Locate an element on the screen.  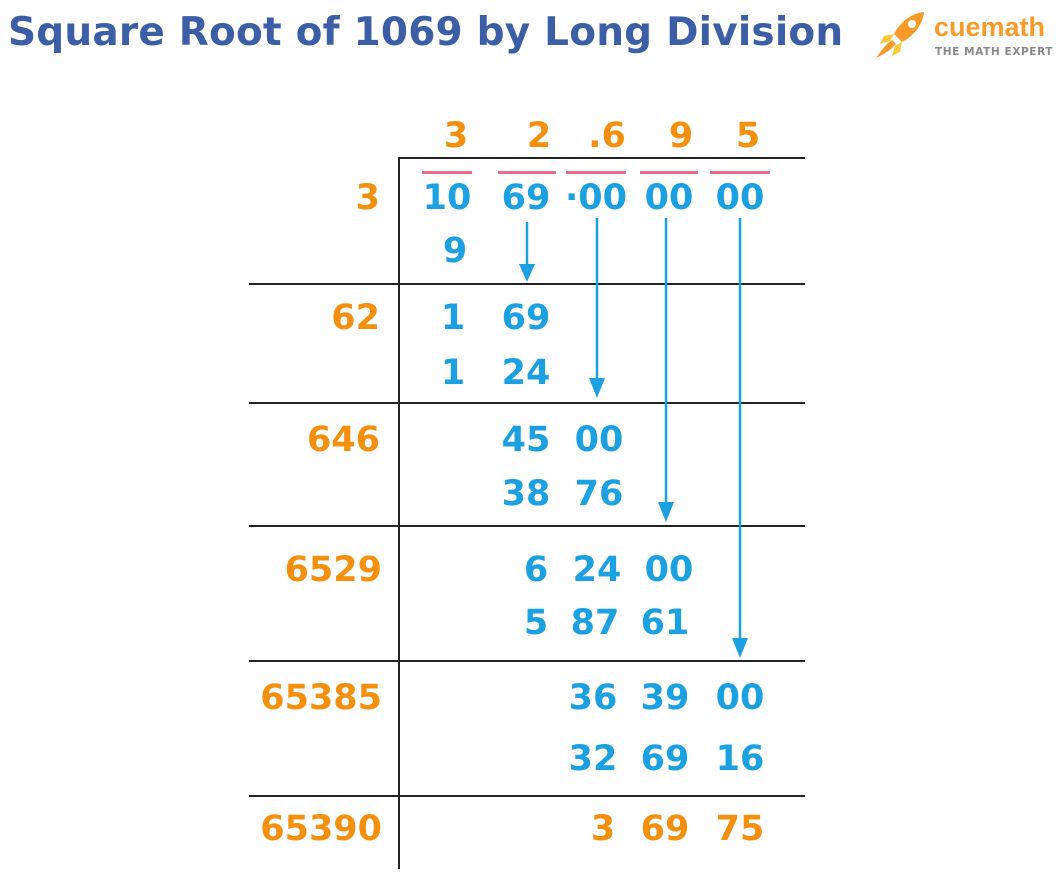
dividend-pair-1: 10 is located at coordinates (447, 198).